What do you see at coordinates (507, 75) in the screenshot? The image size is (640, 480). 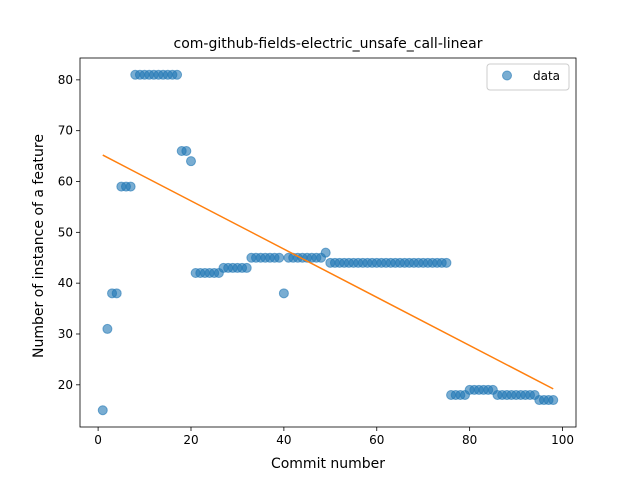 I see `legend-marker-data` at bounding box center [507, 75].